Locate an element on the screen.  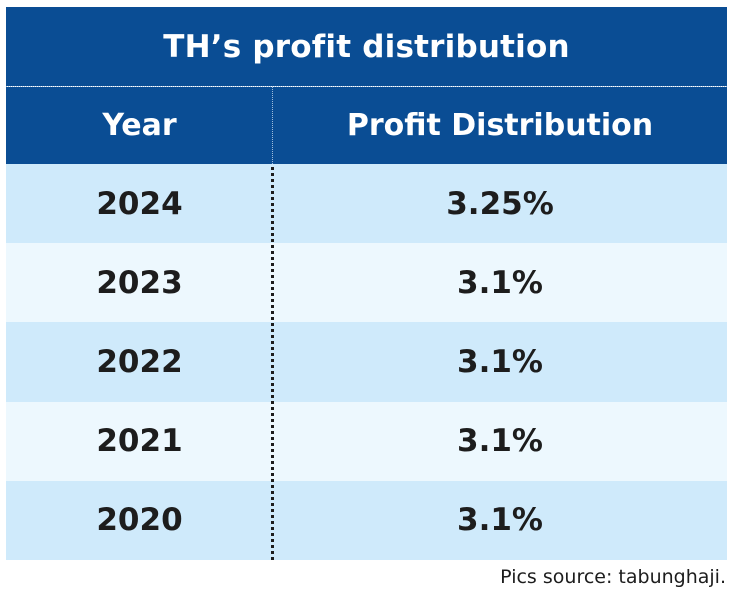
table-row: 2022 3.1% is located at coordinates (366, 362).